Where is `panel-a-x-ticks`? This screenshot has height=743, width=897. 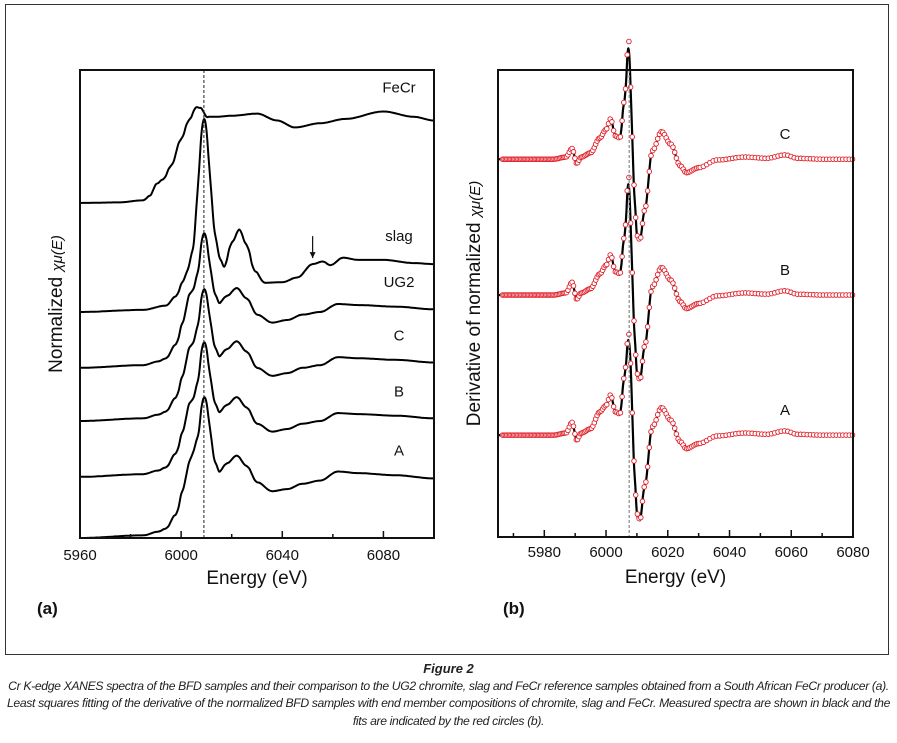
panel-a-x-ticks is located at coordinates (232, 534).